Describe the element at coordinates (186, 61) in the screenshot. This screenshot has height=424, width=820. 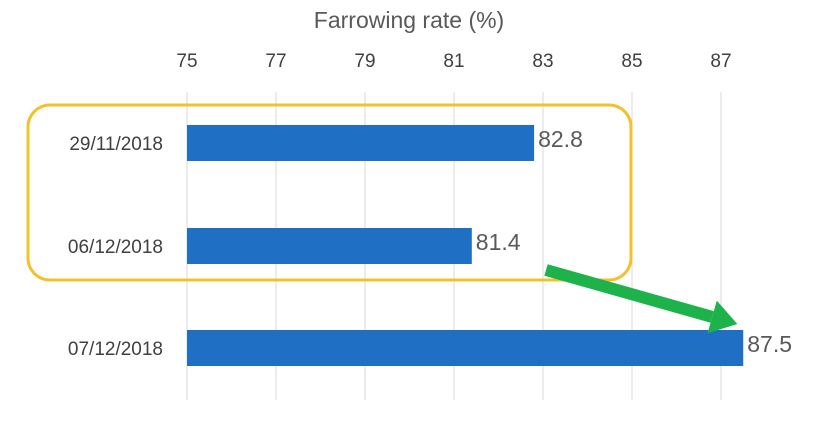
I see `x-tick-label-75: 75` at that location.